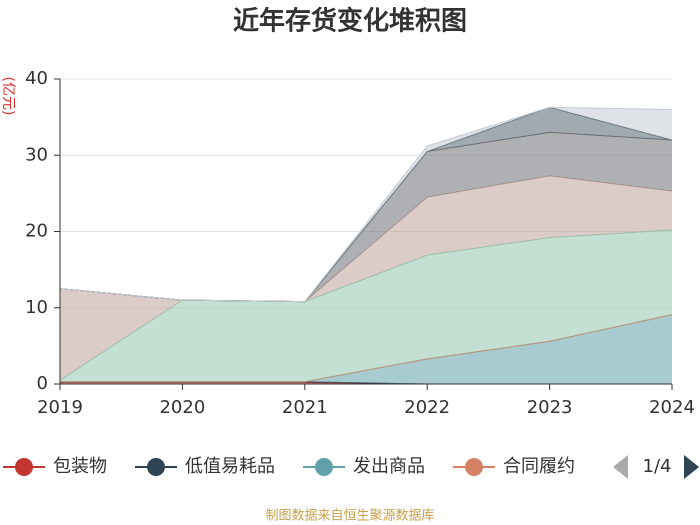  What do you see at coordinates (289, 466) in the screenshot?
I see `legend: 包装物 低值易耗品 发出商品 合同履约` at bounding box center [289, 466].